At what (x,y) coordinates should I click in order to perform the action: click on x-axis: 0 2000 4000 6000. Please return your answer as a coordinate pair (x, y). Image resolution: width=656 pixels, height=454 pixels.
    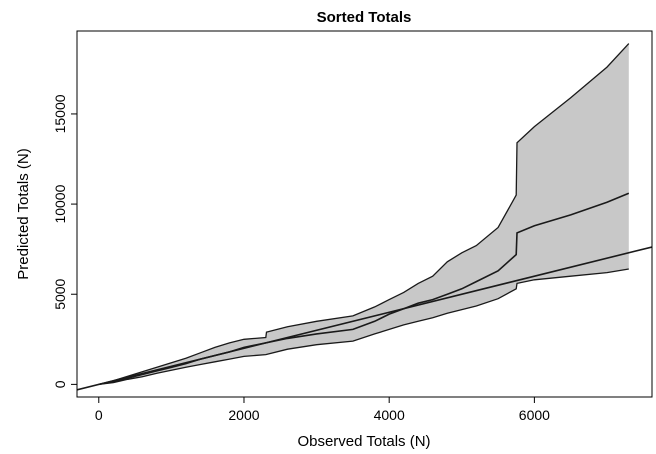
    Looking at the image, I should click on (322, 410).